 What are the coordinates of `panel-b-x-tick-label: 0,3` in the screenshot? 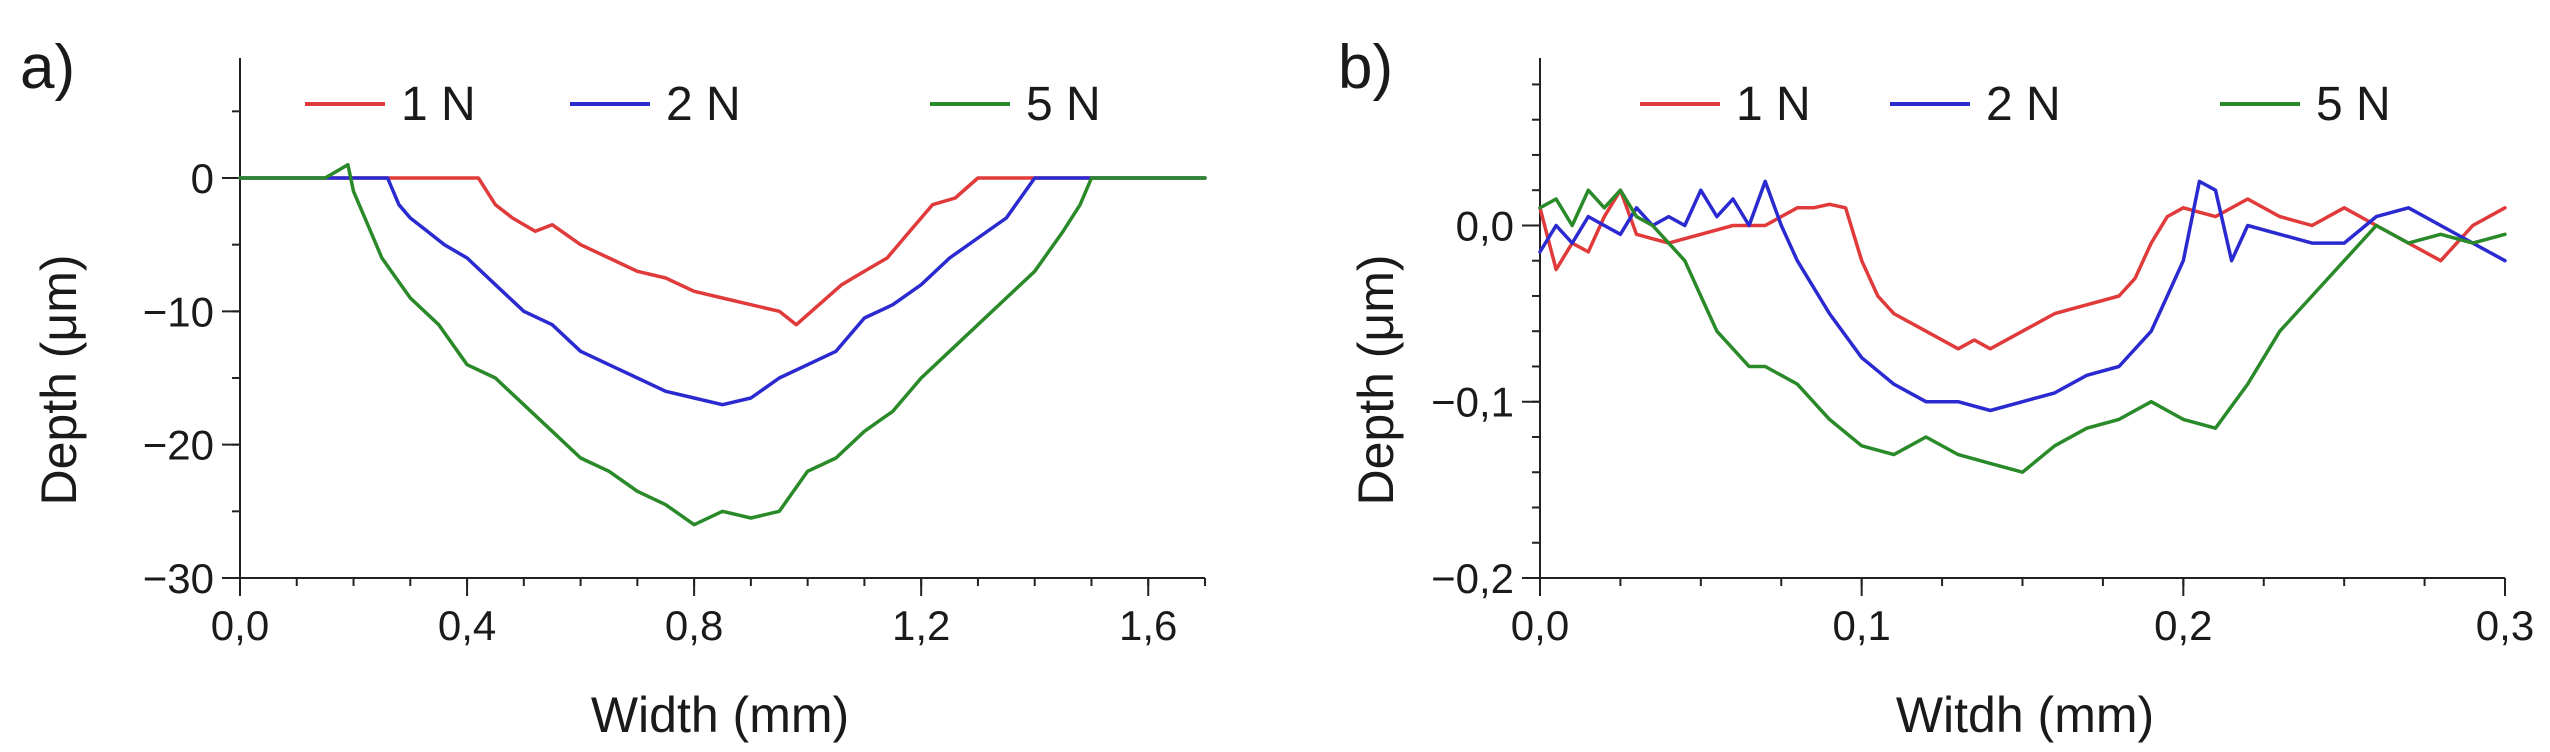 It's located at (2505, 625).